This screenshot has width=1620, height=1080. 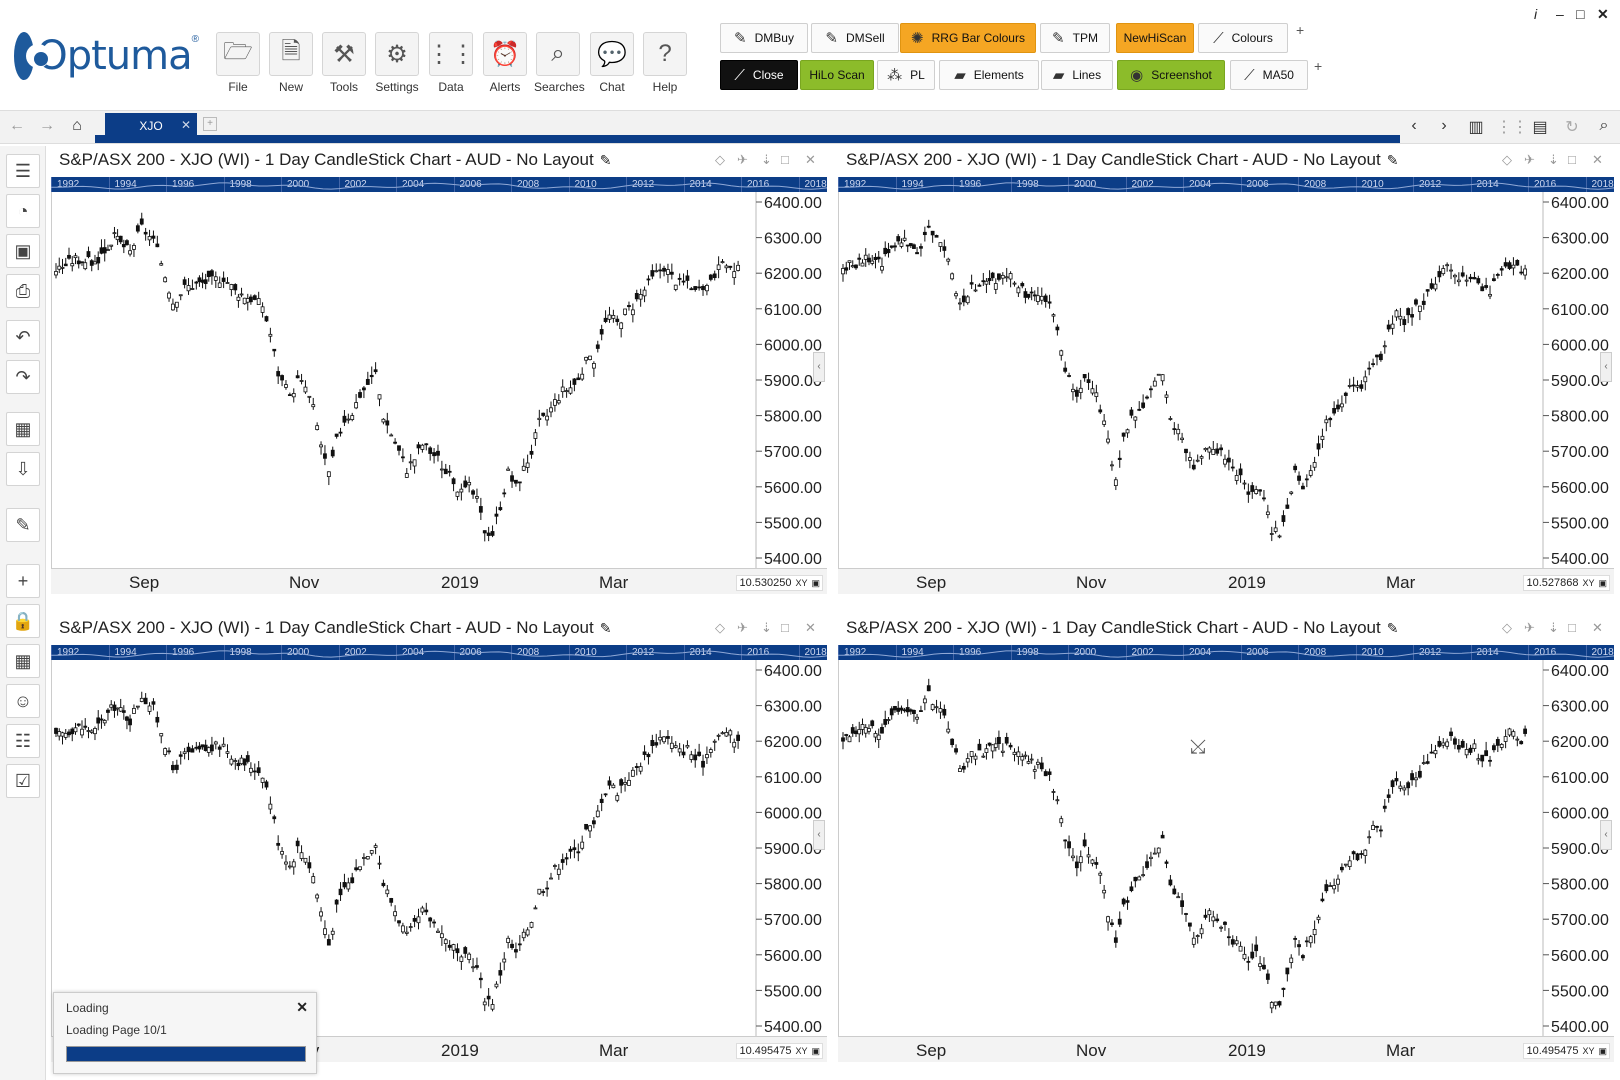 What do you see at coordinates (23, 469) in the screenshot?
I see `sidebar-export-button: ⇩` at bounding box center [23, 469].